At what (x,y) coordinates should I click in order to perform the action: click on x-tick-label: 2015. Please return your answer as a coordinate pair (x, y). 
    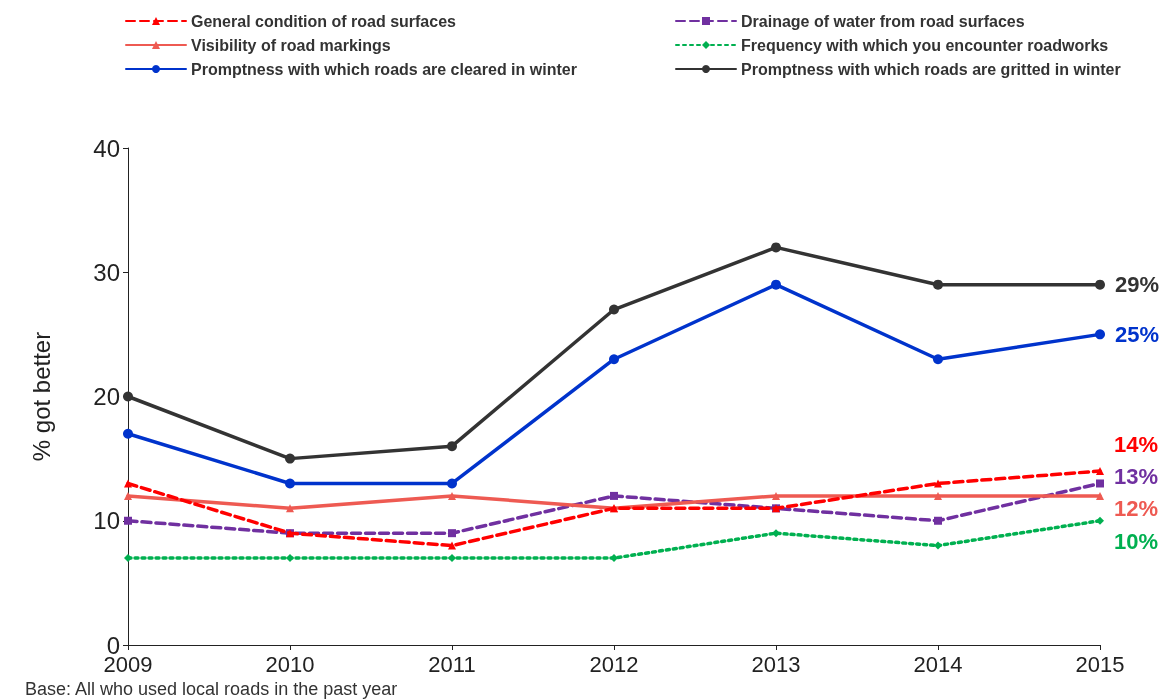
    Looking at the image, I should click on (1100, 664).